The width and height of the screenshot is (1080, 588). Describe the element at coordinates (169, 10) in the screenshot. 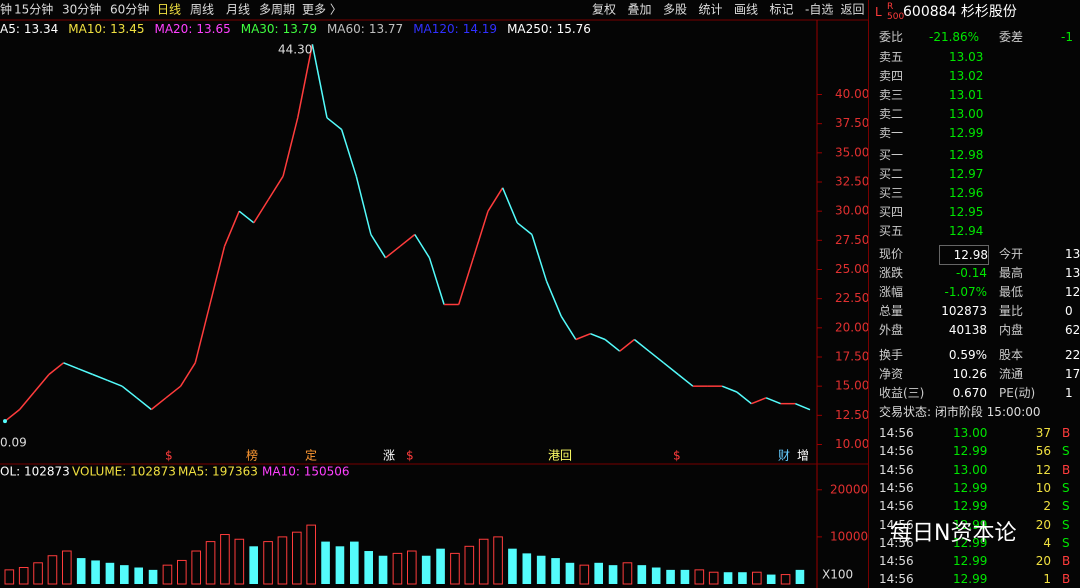

I see `period-button: 日线` at that location.